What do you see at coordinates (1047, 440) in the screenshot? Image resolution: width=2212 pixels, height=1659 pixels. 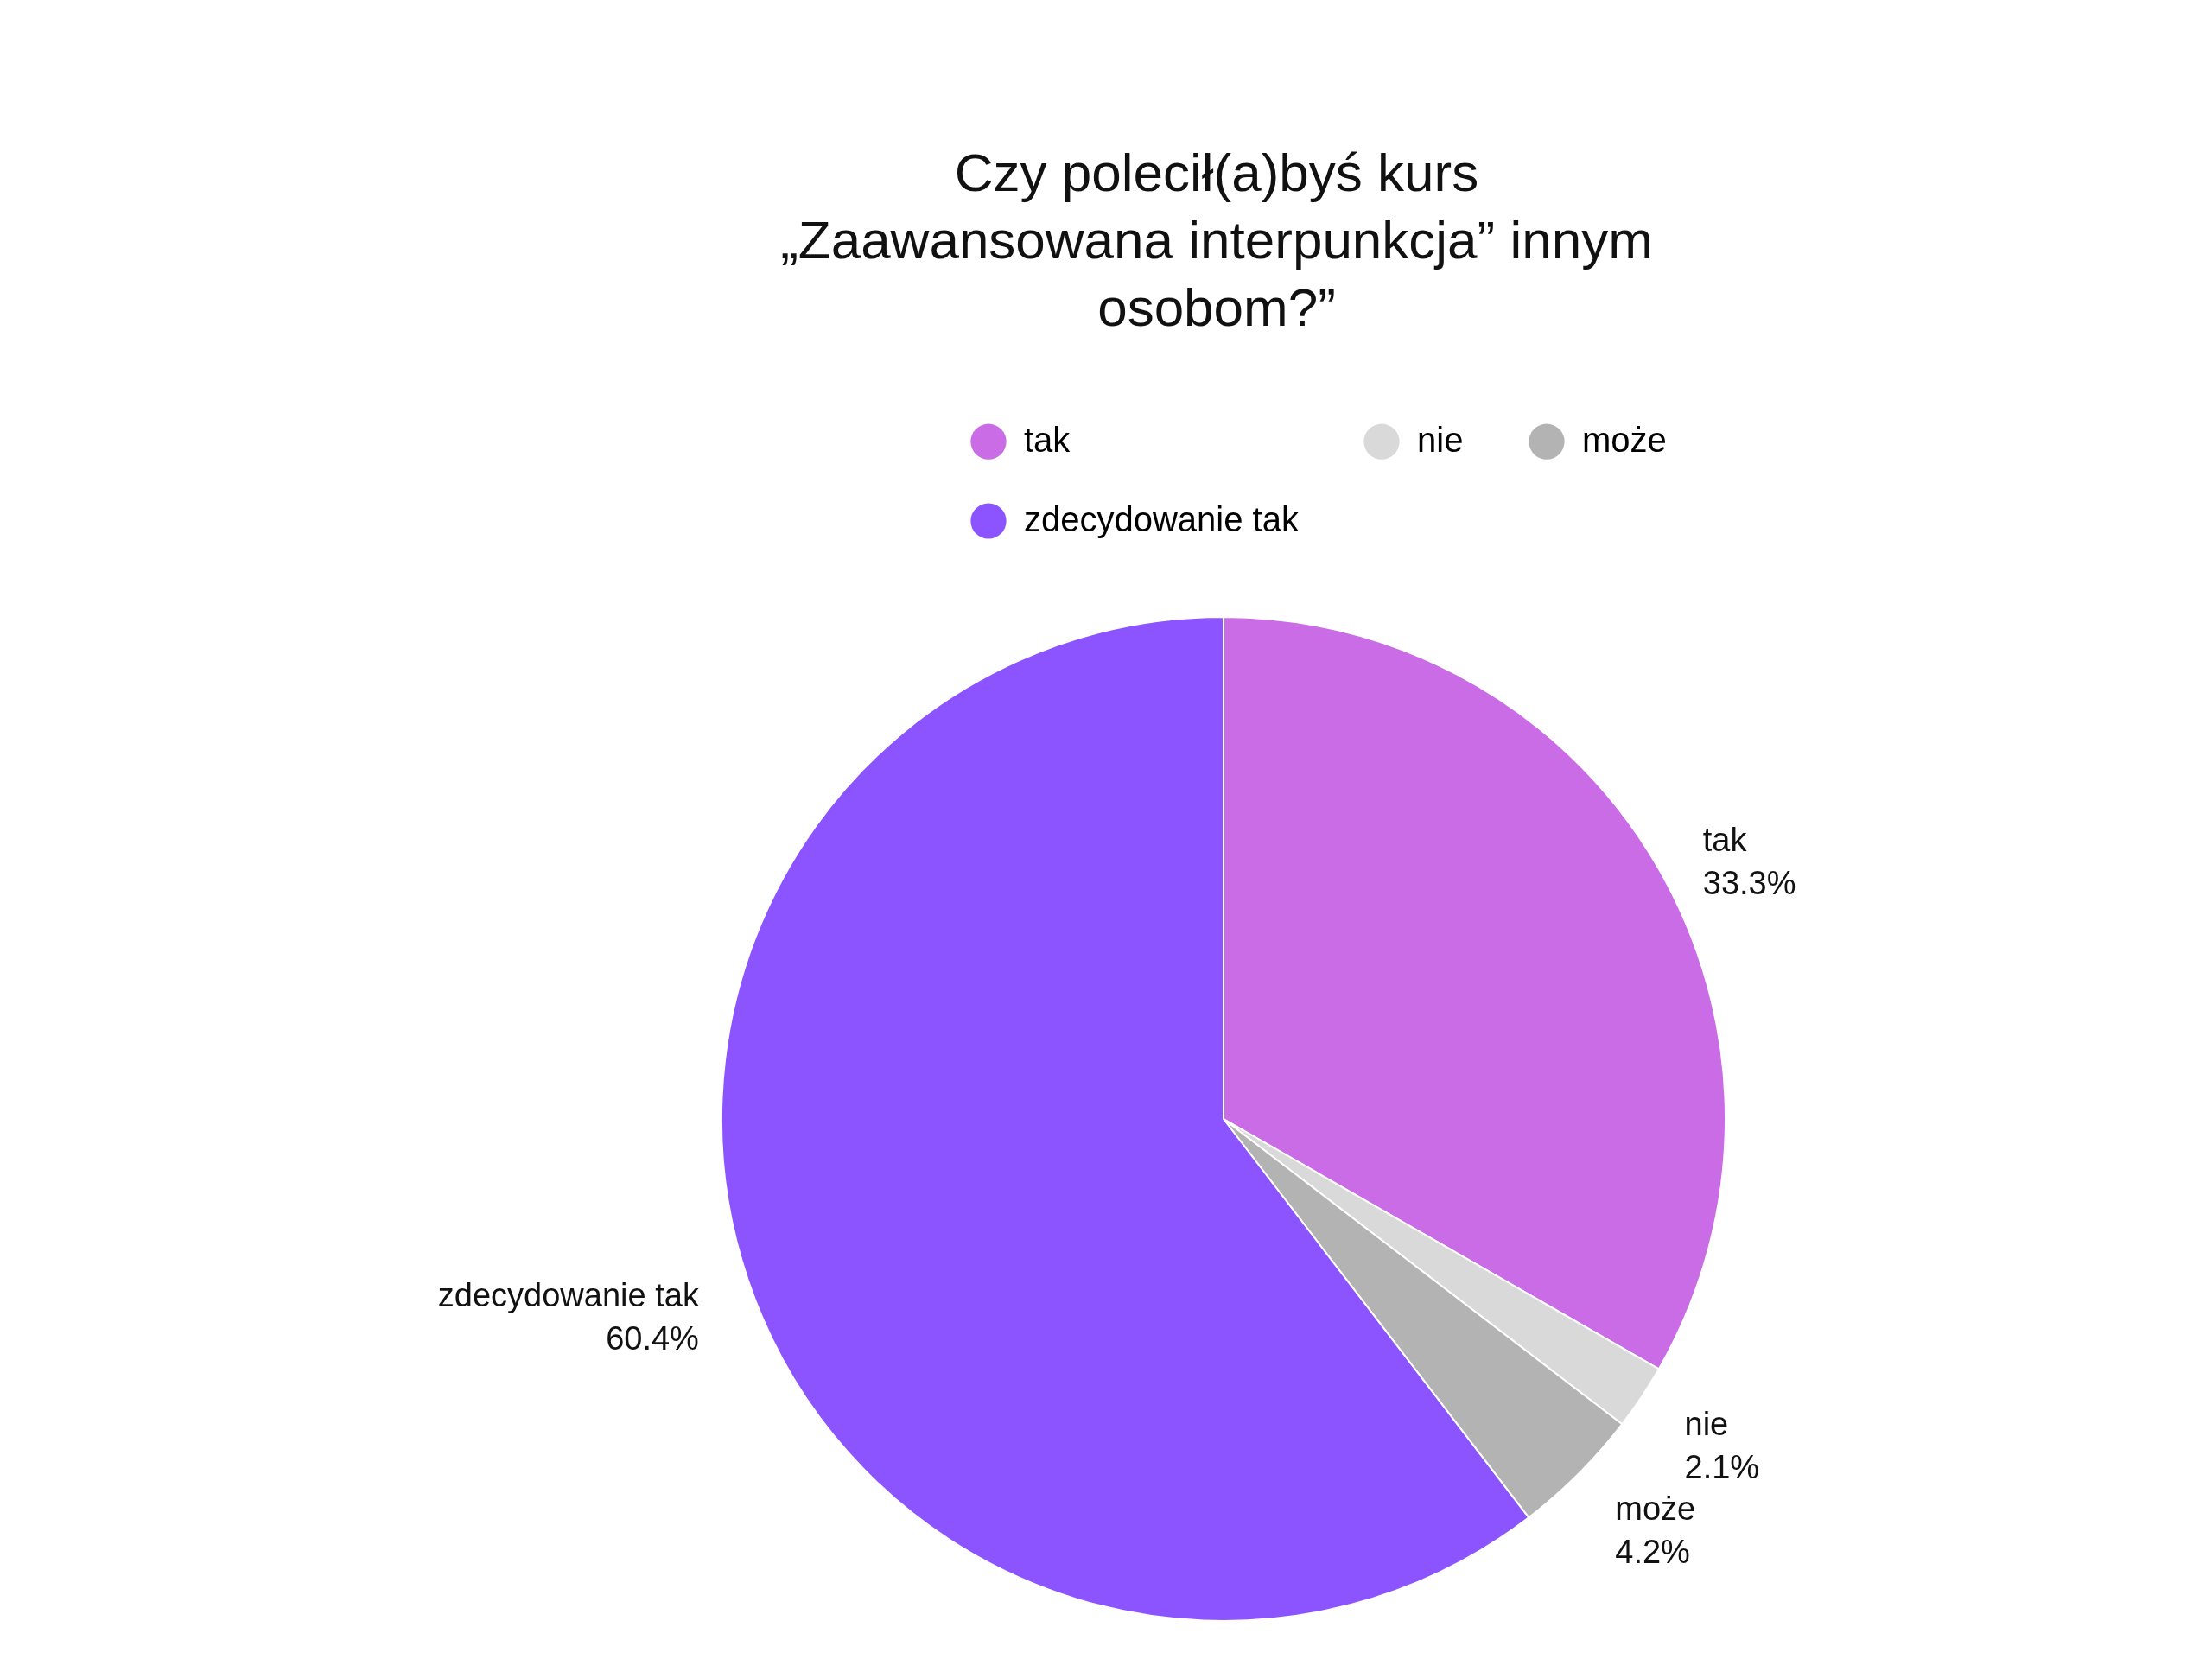 I see `legend-label: tak` at bounding box center [1047, 440].